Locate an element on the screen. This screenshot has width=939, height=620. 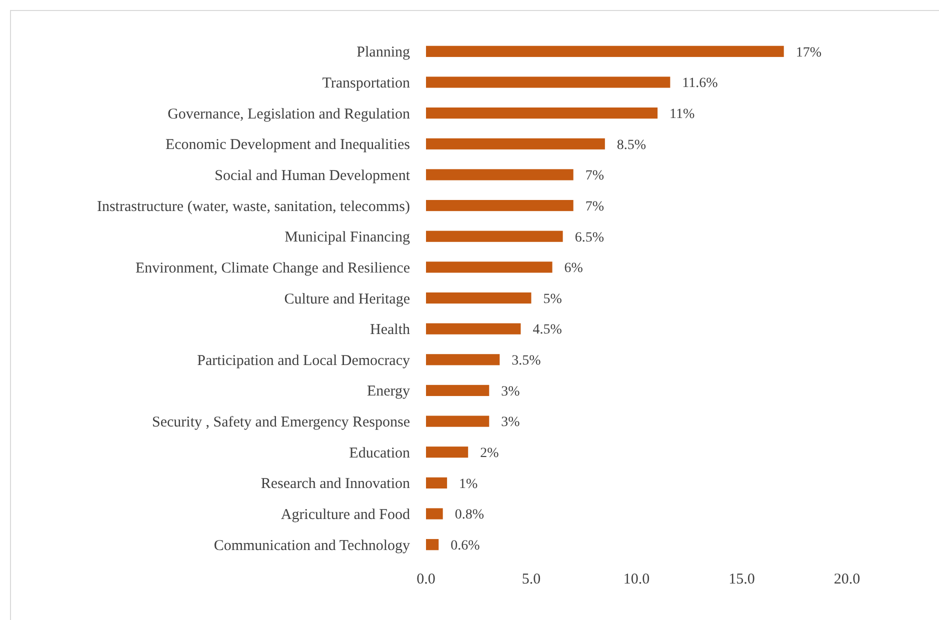
y-tick-label: Municipal Financing is located at coordinates (347, 238).